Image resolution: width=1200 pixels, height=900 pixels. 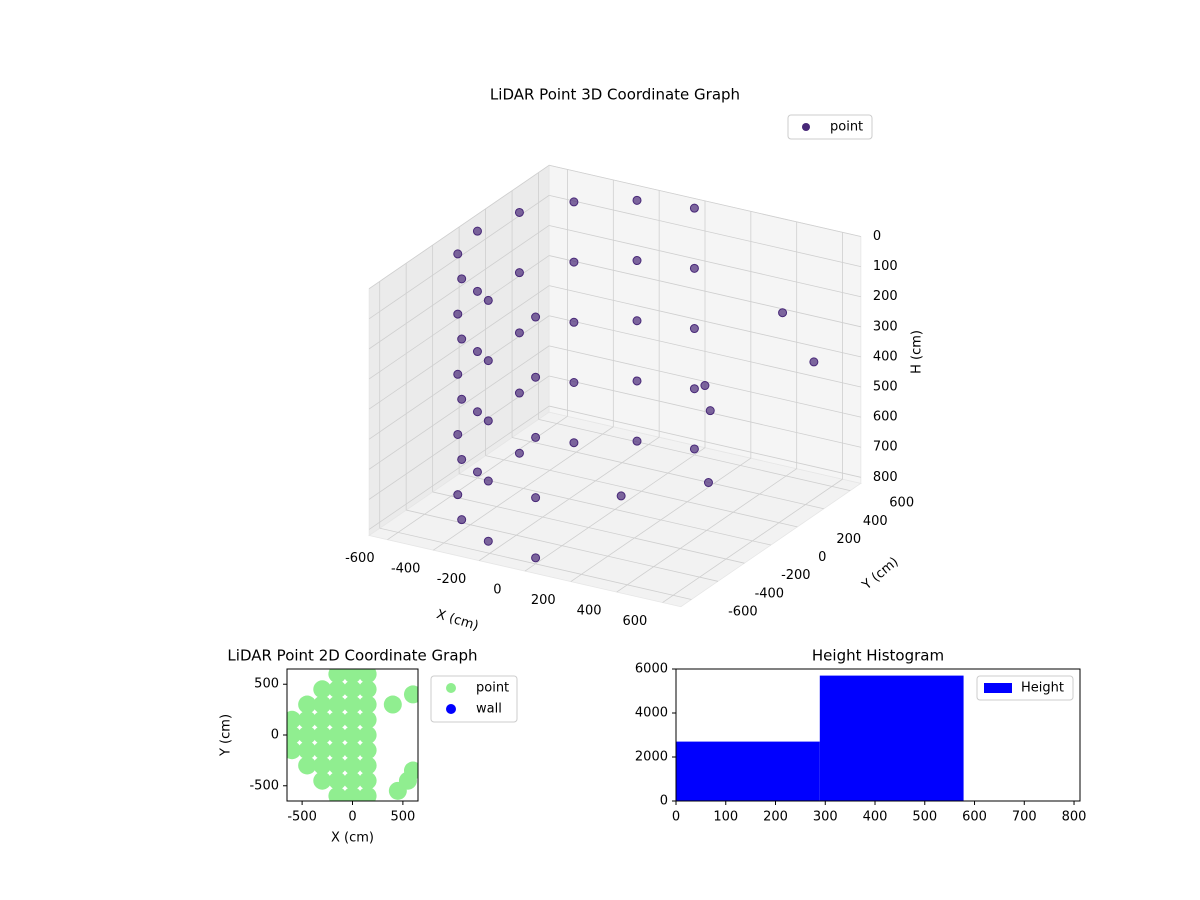 What do you see at coordinates (885, 296) in the screenshot?
I see `z-tick-label: 200` at bounding box center [885, 296].